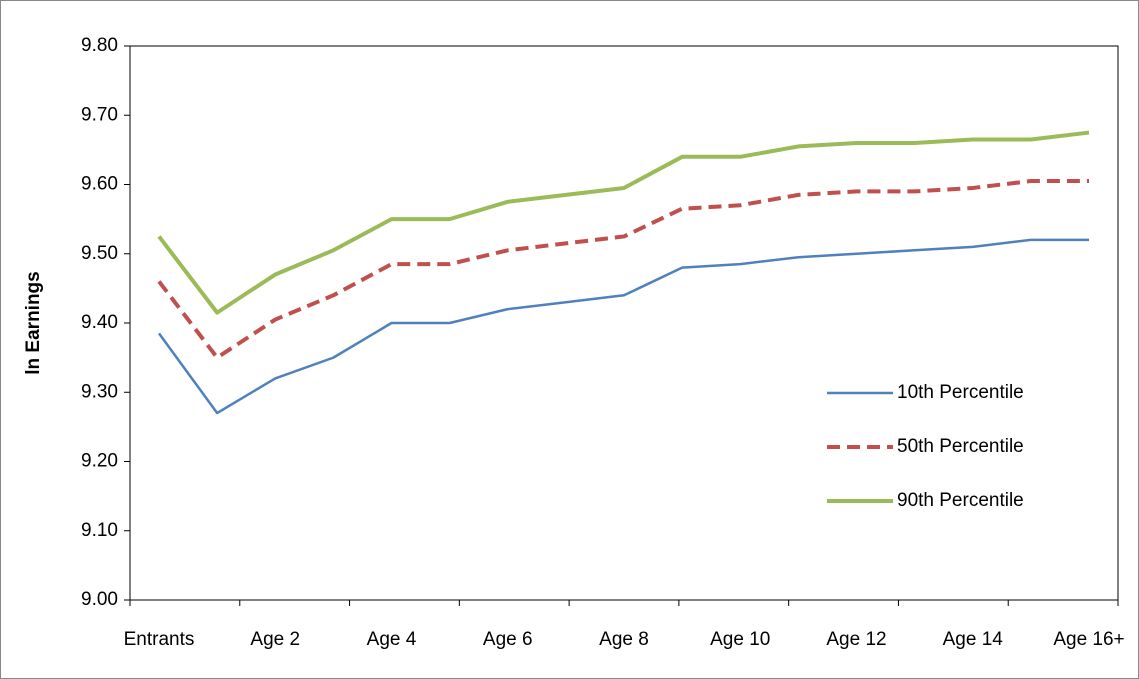 The height and width of the screenshot is (679, 1139). What do you see at coordinates (740, 639) in the screenshot?
I see `x-tick-label: Age 10` at bounding box center [740, 639].